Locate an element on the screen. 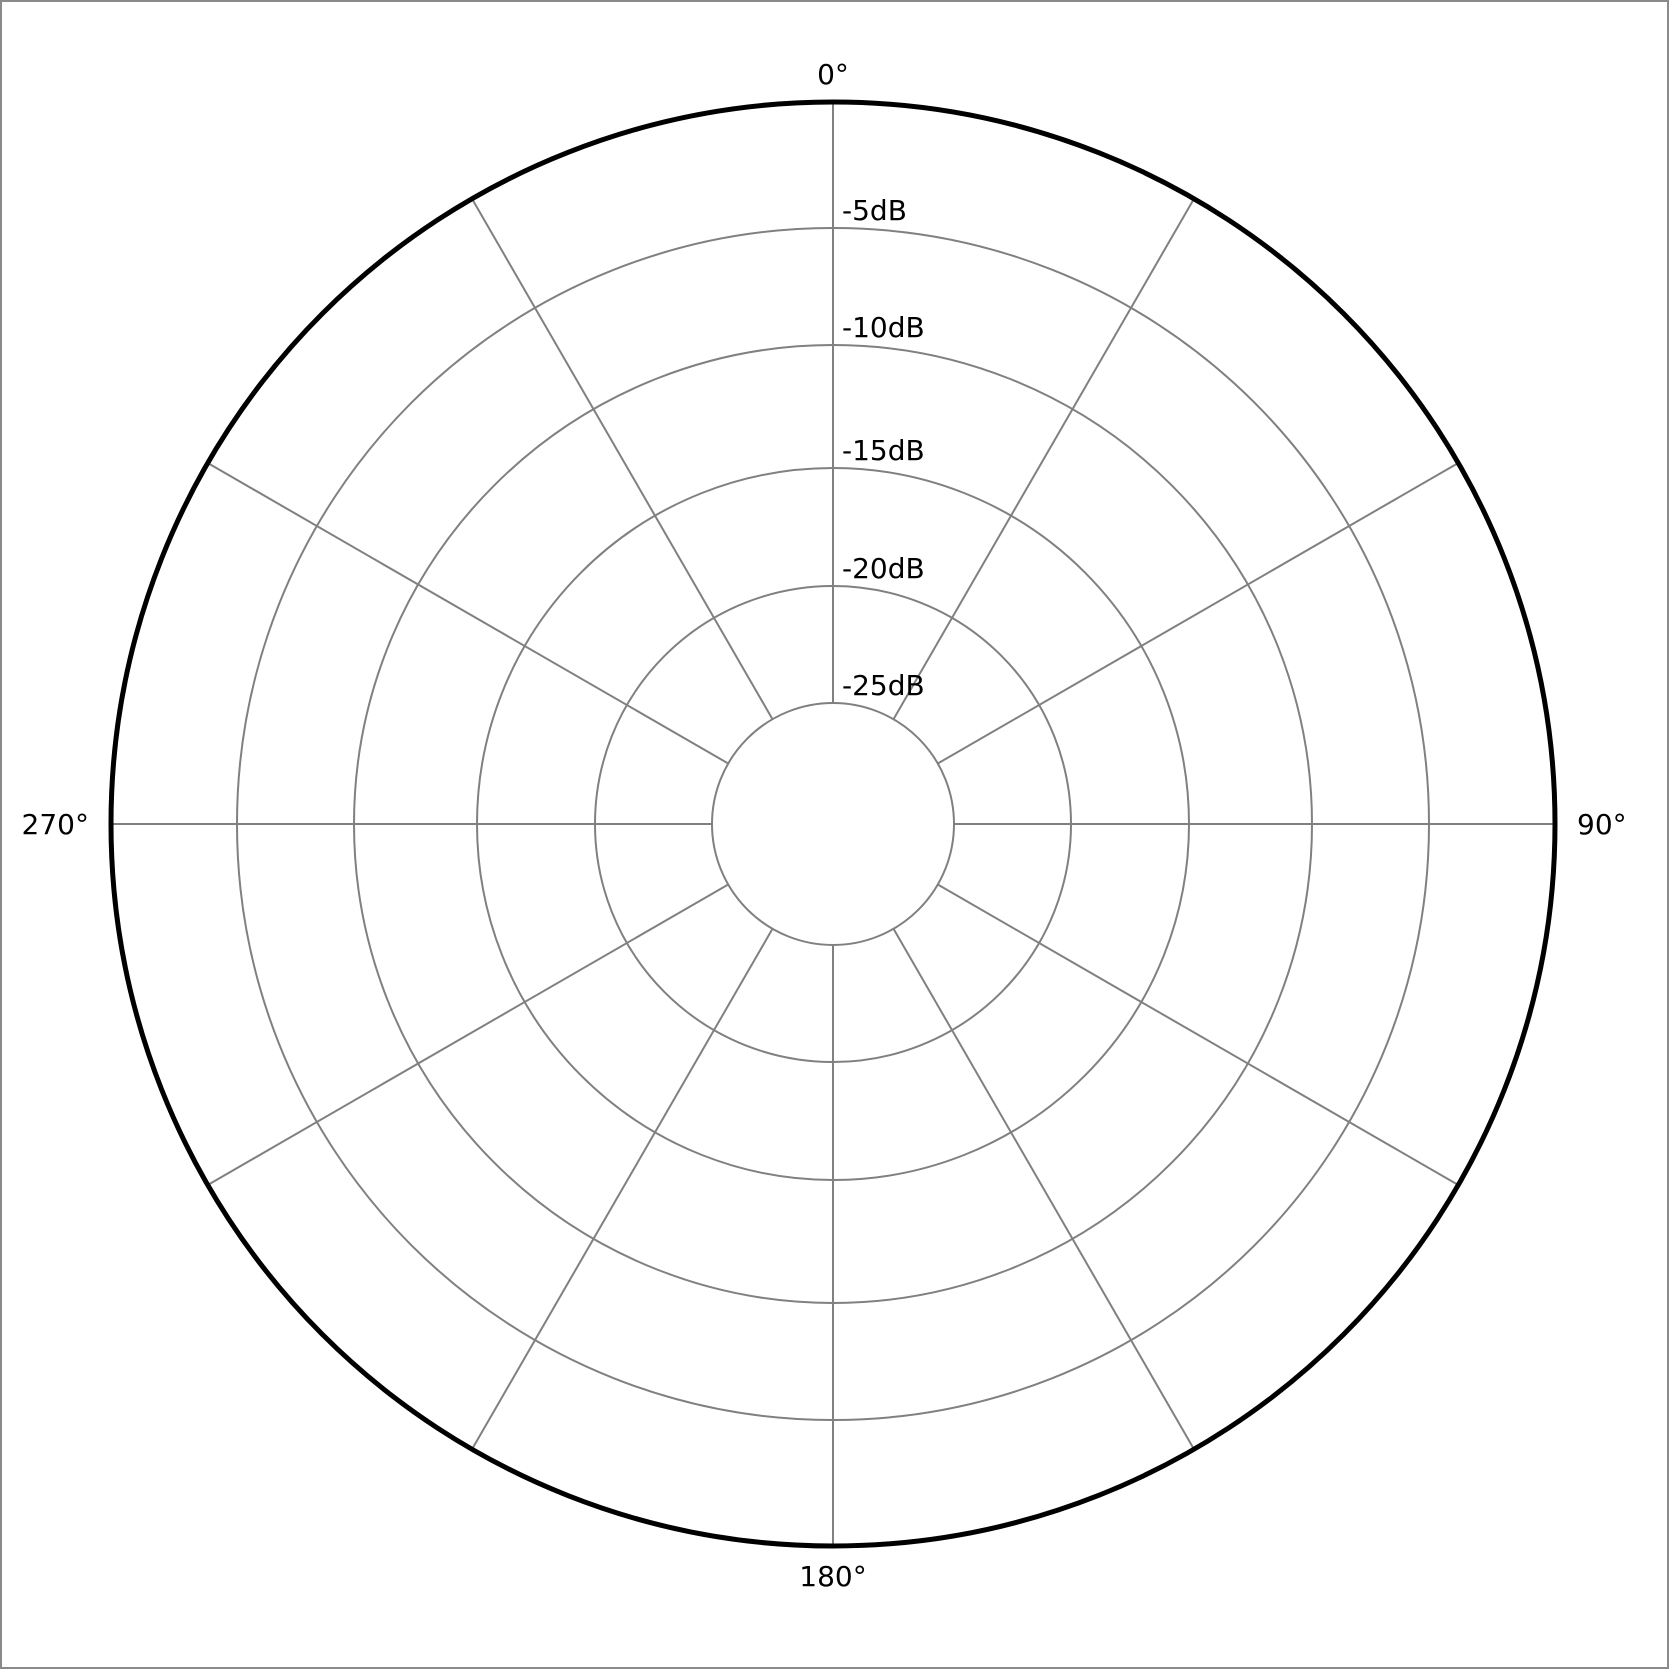  grid-ring is located at coordinates (833, 824).